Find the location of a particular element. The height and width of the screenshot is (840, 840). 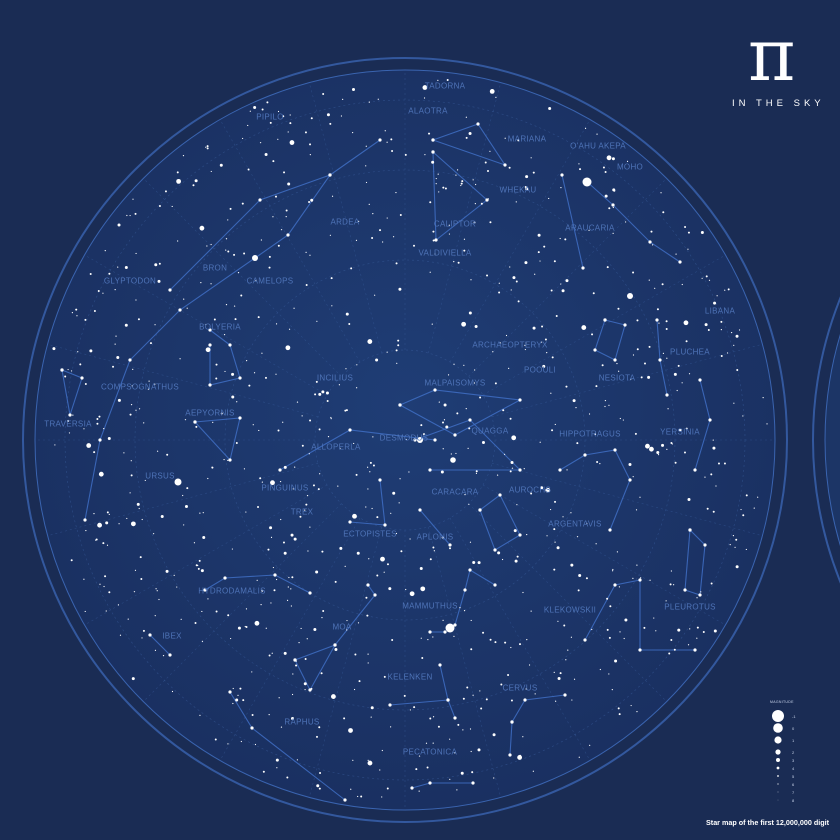

right-hemisphere-ring is located at coordinates (826, 440).